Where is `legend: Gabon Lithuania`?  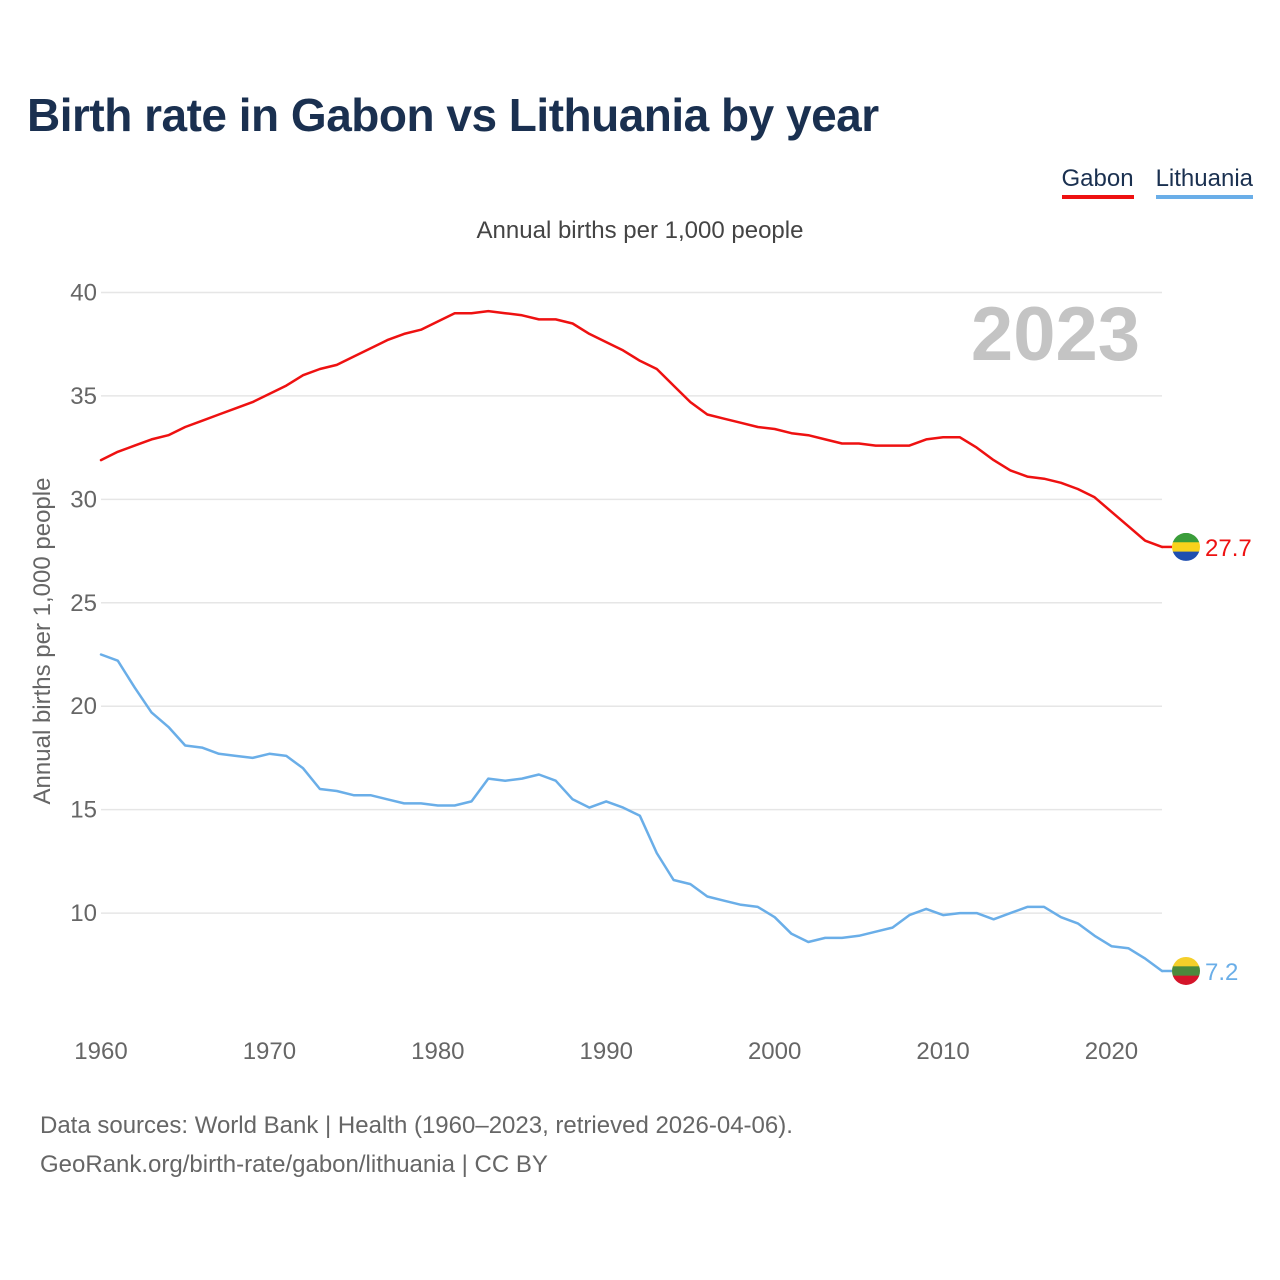 legend: Gabon Lithuania is located at coordinates (1157, 182).